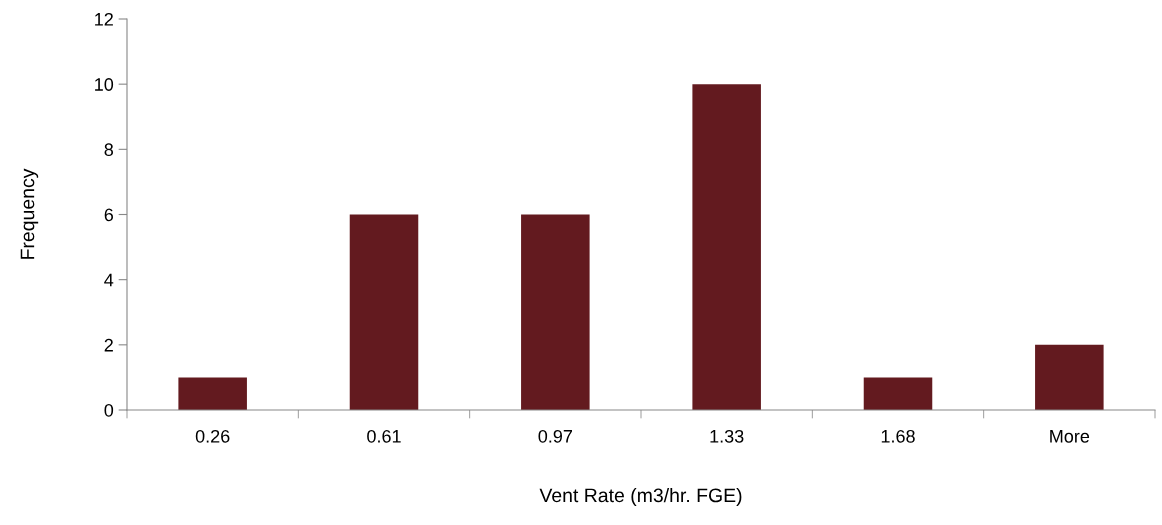  I want to click on y-tick-label: 0, so click(109, 410).